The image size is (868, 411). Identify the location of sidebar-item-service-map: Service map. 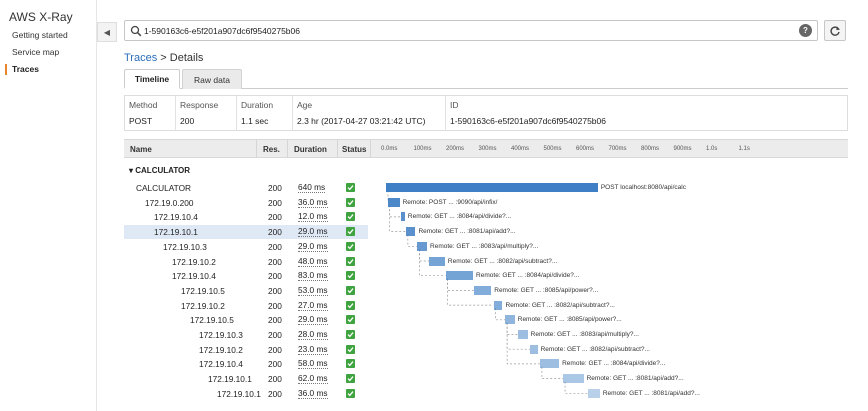
(36, 52).